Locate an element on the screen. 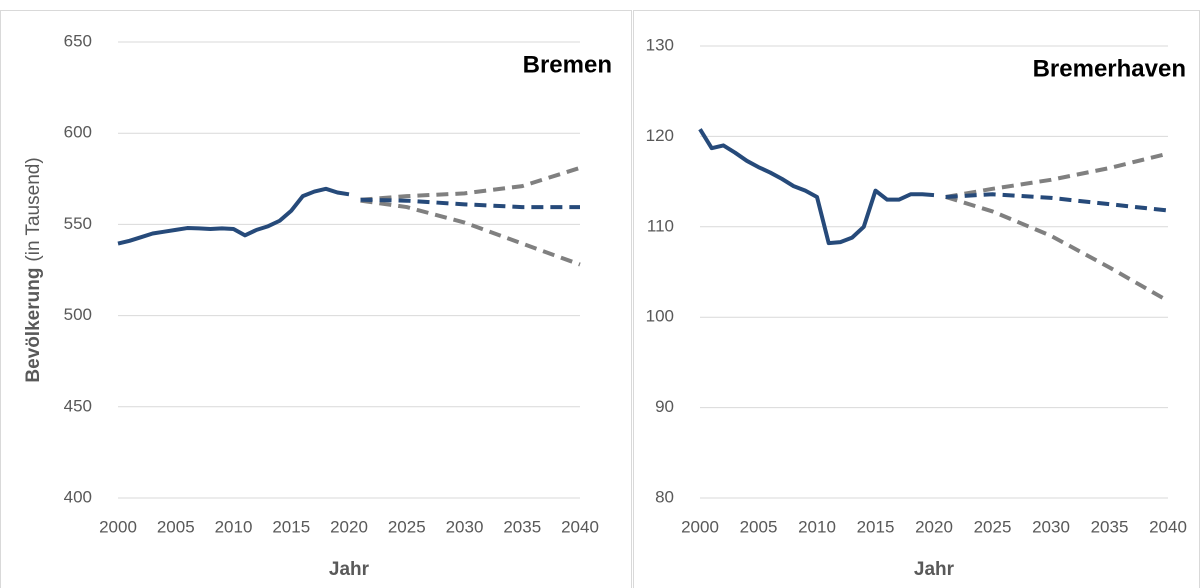 This screenshot has width=1201, height=588. y-tick-label: 550 is located at coordinates (78, 223).